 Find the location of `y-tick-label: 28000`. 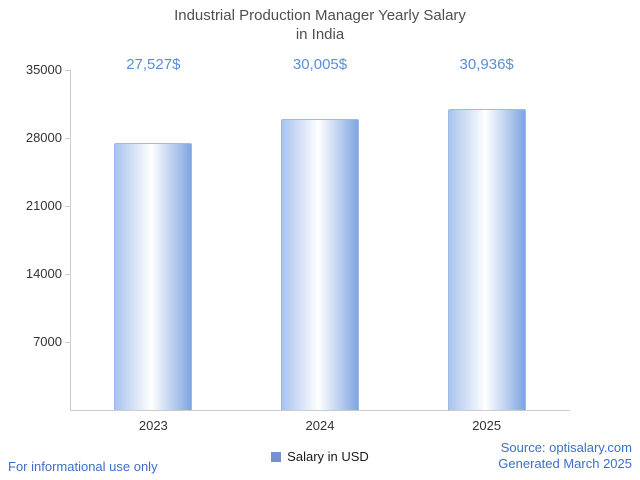

y-tick-label: 28000 is located at coordinates (43, 137).